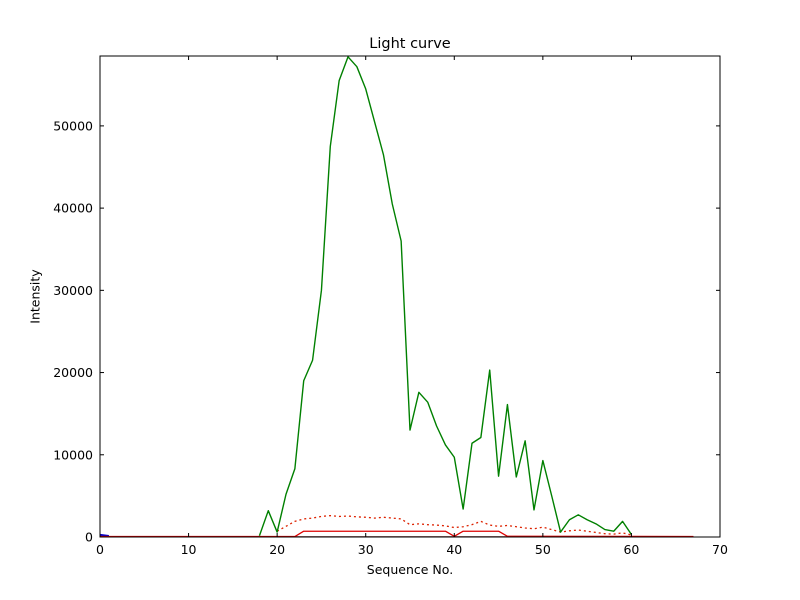 Image resolution: width=800 pixels, height=600 pixels. Describe the element at coordinates (73, 125) in the screenshot. I see `y-tick-label: 50000` at that location.